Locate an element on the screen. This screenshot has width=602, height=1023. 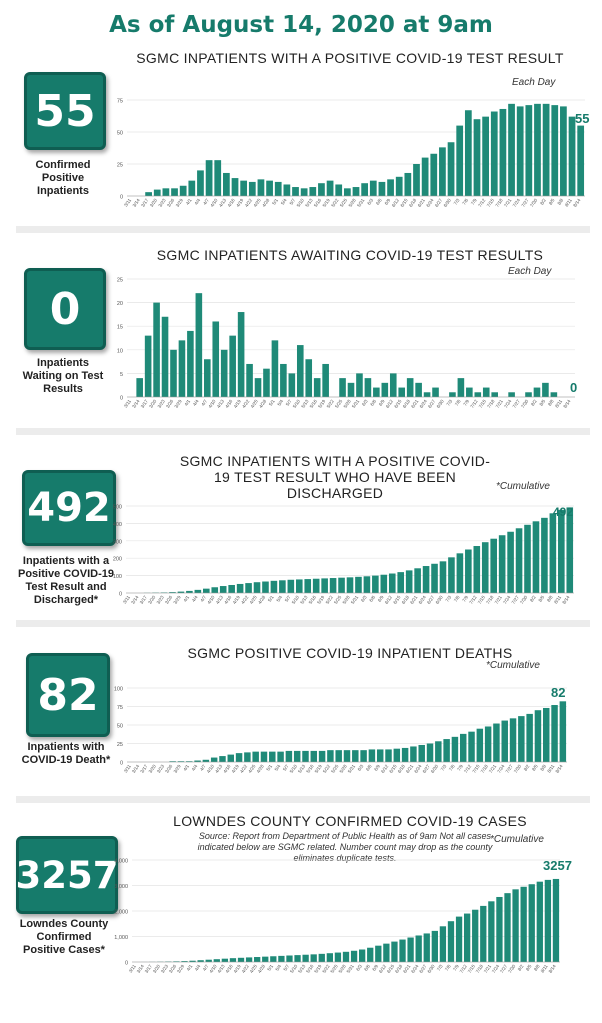
panel-3-frequency: *Cumulative is located at coordinates (523, 486).